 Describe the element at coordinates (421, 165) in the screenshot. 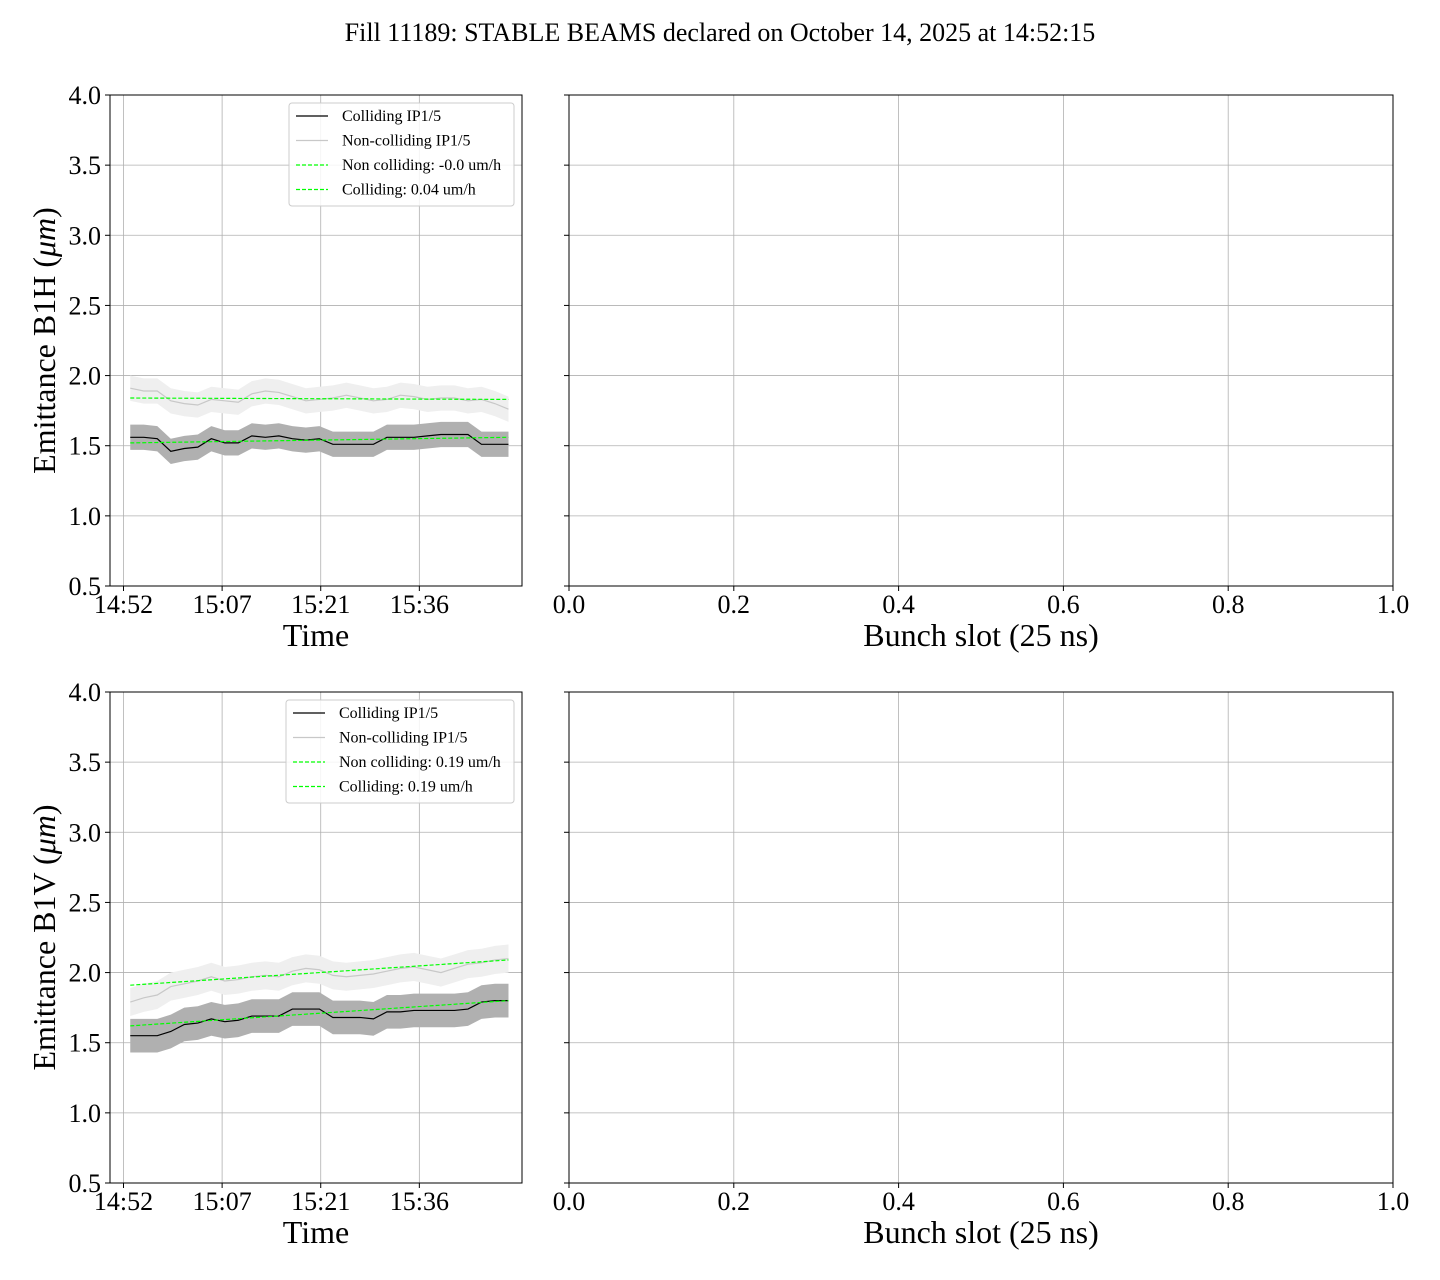

I see `legend-label: Non colliding: -0.0 um/h` at that location.